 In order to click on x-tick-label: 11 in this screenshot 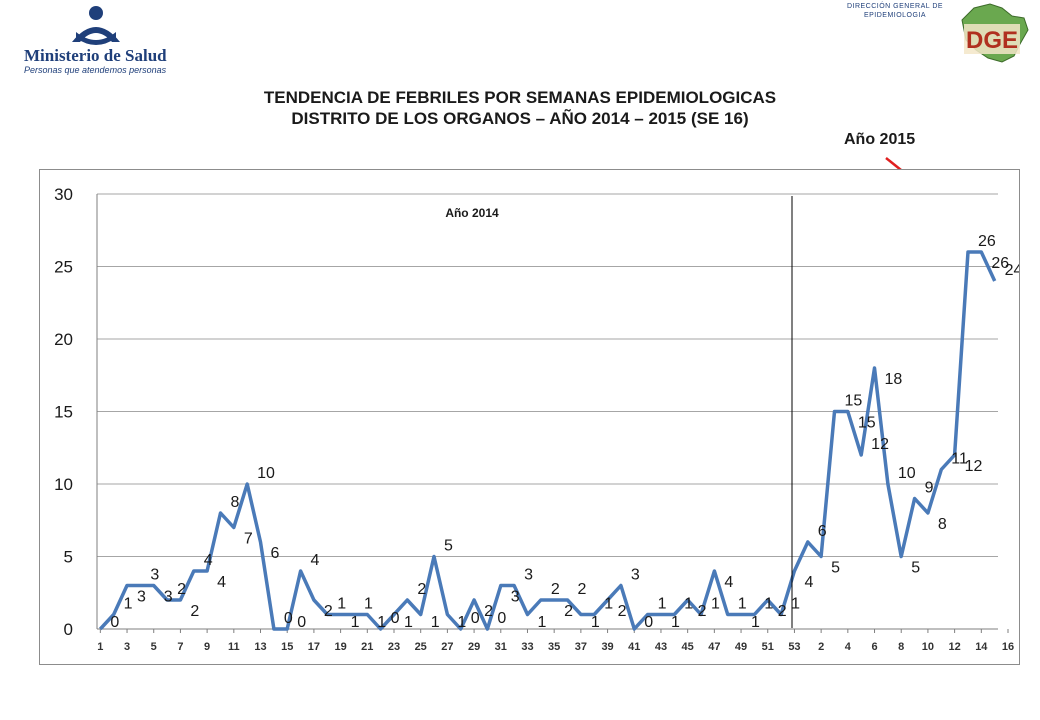, I will do `click(234, 647)`.